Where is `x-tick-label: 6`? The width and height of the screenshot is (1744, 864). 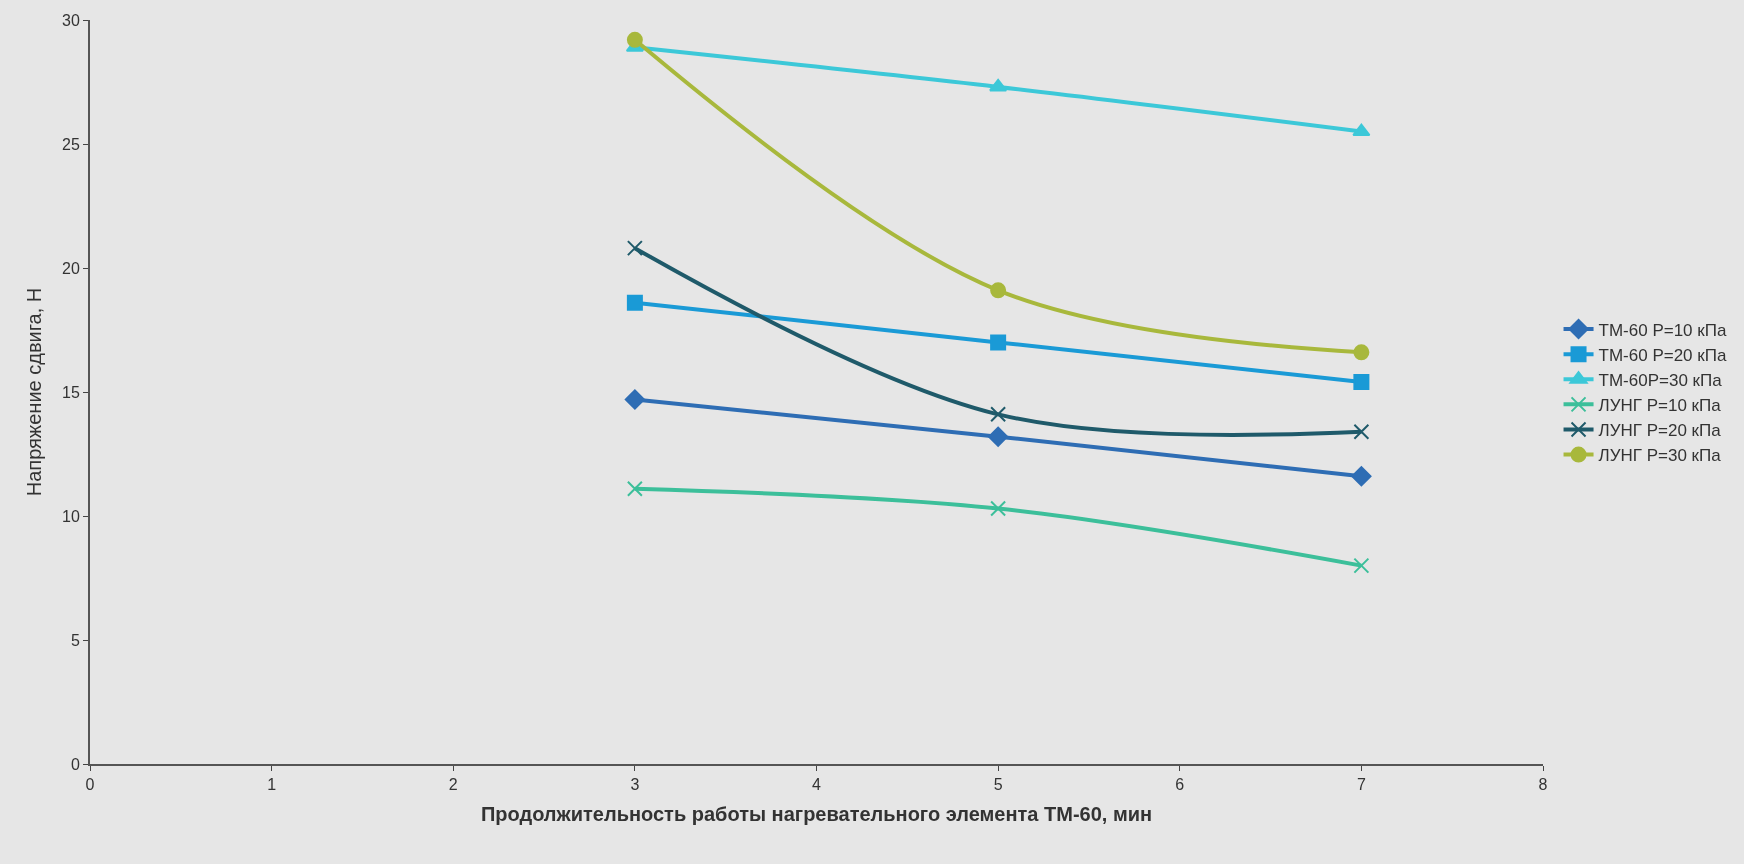
x-tick-label: 6 is located at coordinates (1180, 785).